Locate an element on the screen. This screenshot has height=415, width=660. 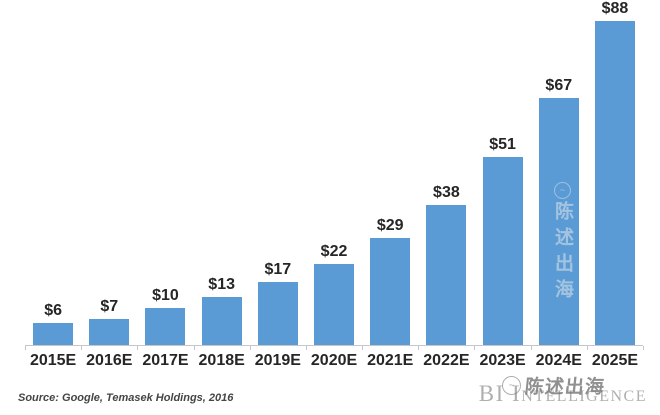
x-tick-label: 2015E is located at coordinates (53, 360).